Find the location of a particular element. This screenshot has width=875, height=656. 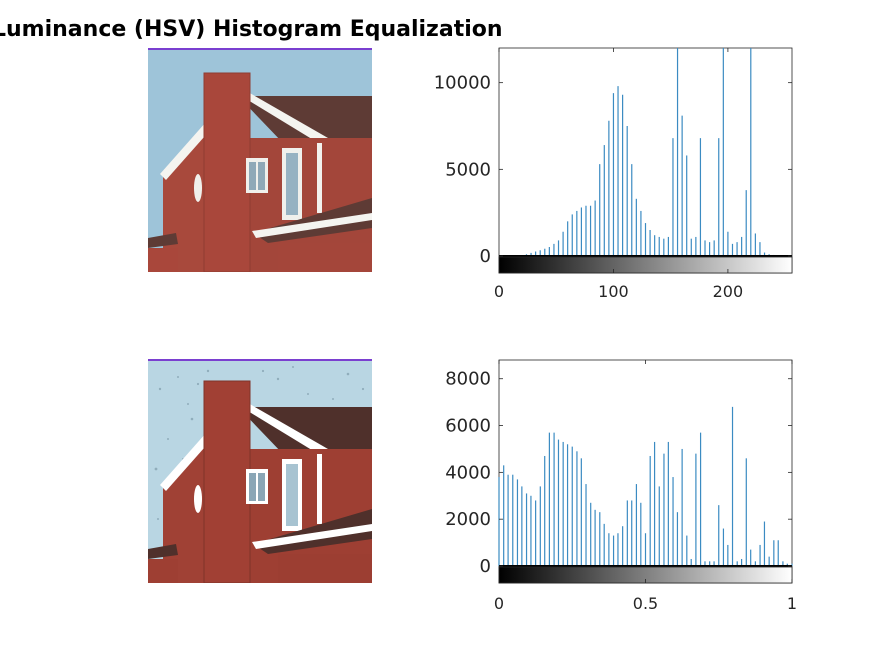

y-tick-label: 8000 is located at coordinates (468, 379).